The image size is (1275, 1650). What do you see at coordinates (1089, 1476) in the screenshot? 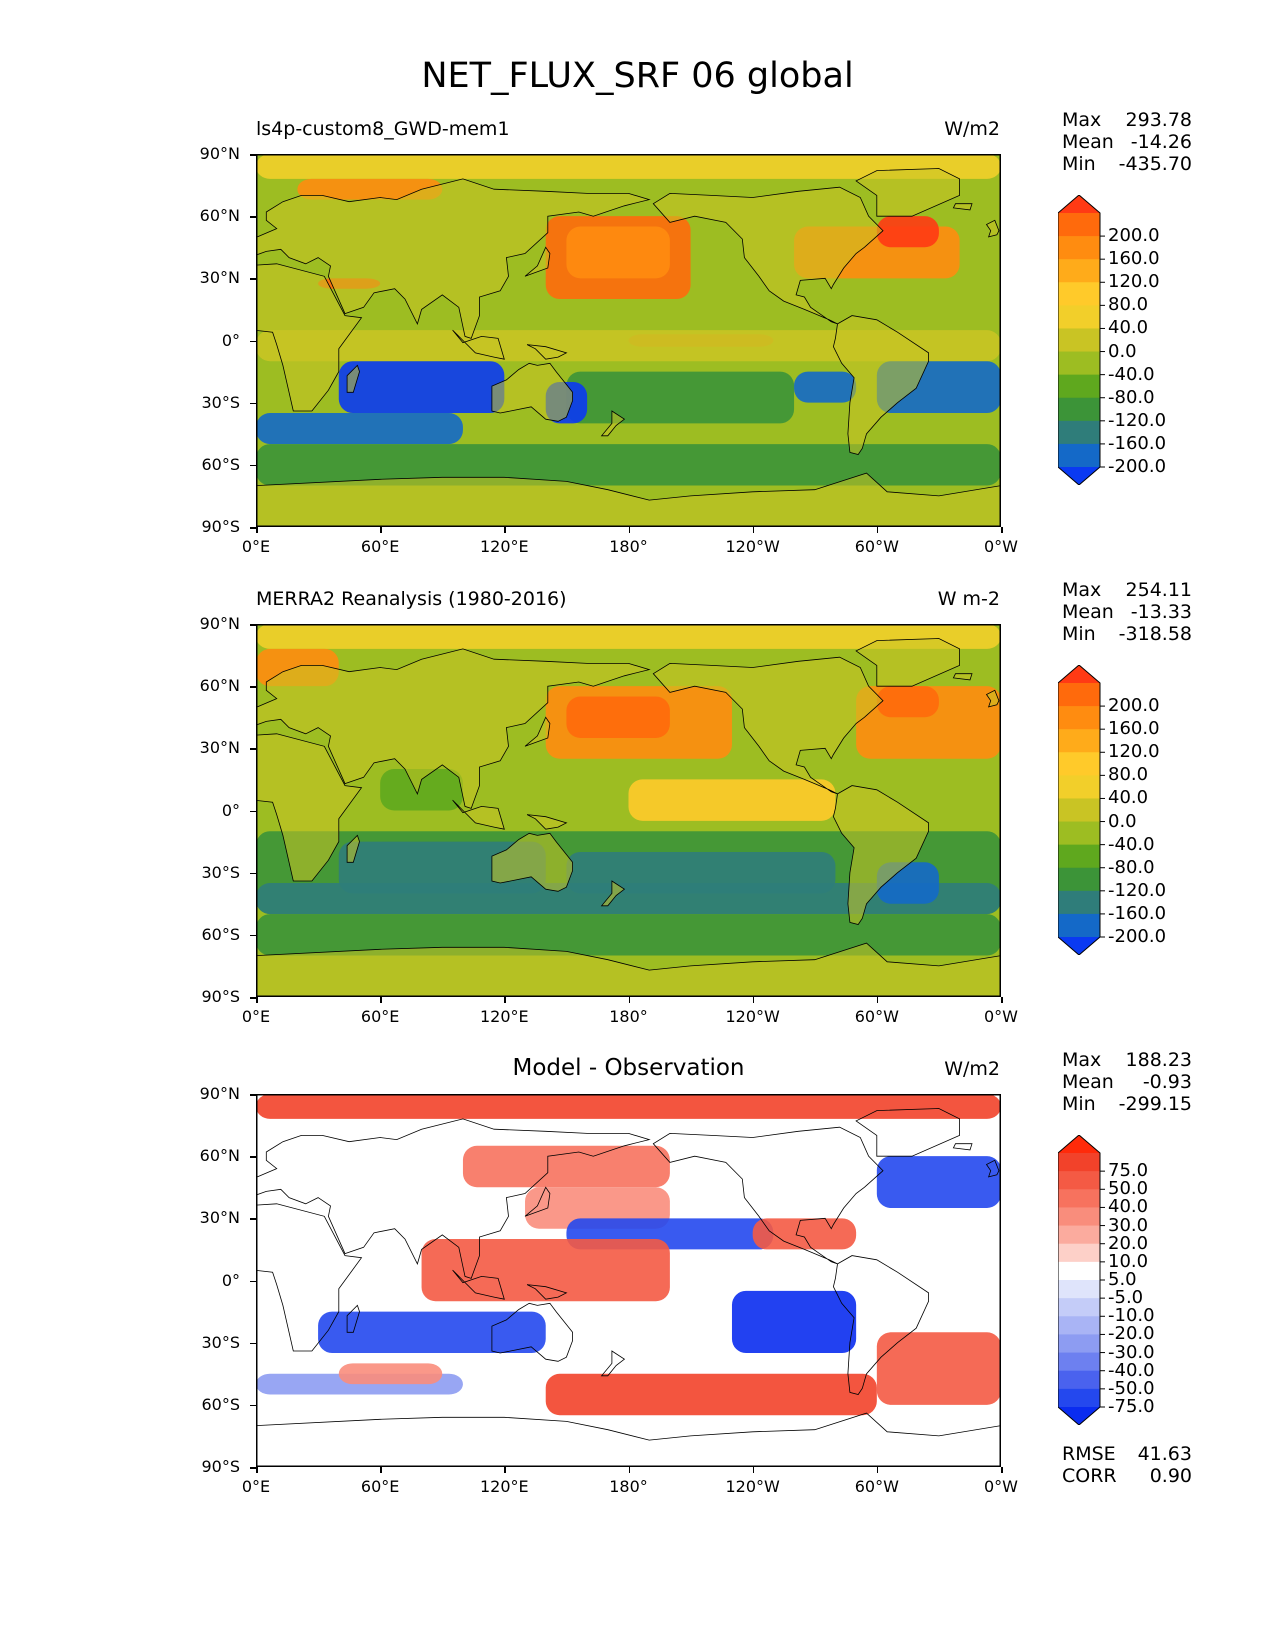
I see `stat-label: CORR` at bounding box center [1089, 1476].